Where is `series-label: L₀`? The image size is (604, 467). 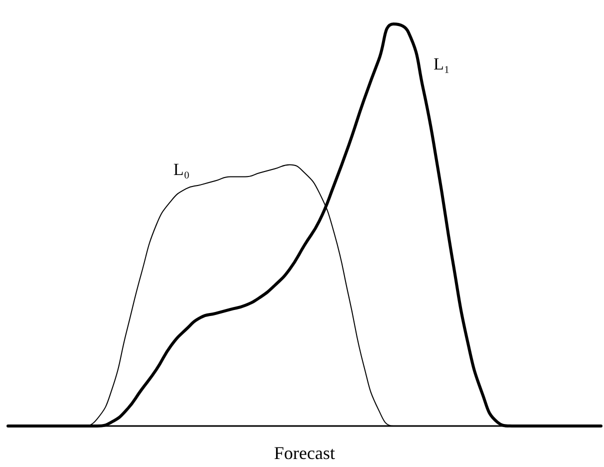
series-label: L₀ is located at coordinates (181, 170).